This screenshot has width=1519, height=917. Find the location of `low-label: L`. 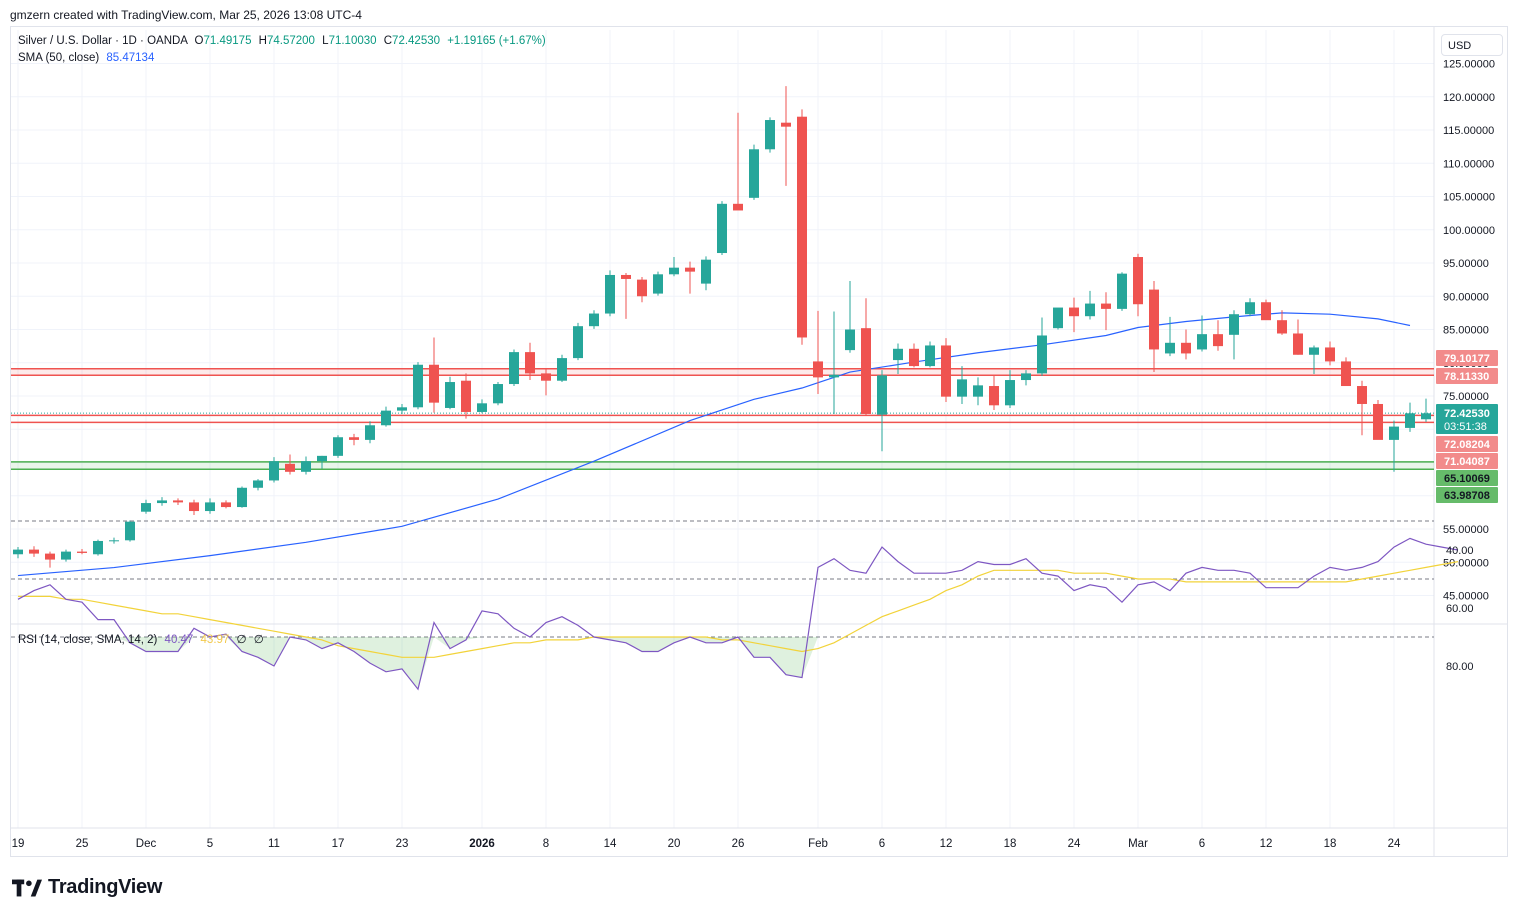

low-label: L is located at coordinates (325, 41).